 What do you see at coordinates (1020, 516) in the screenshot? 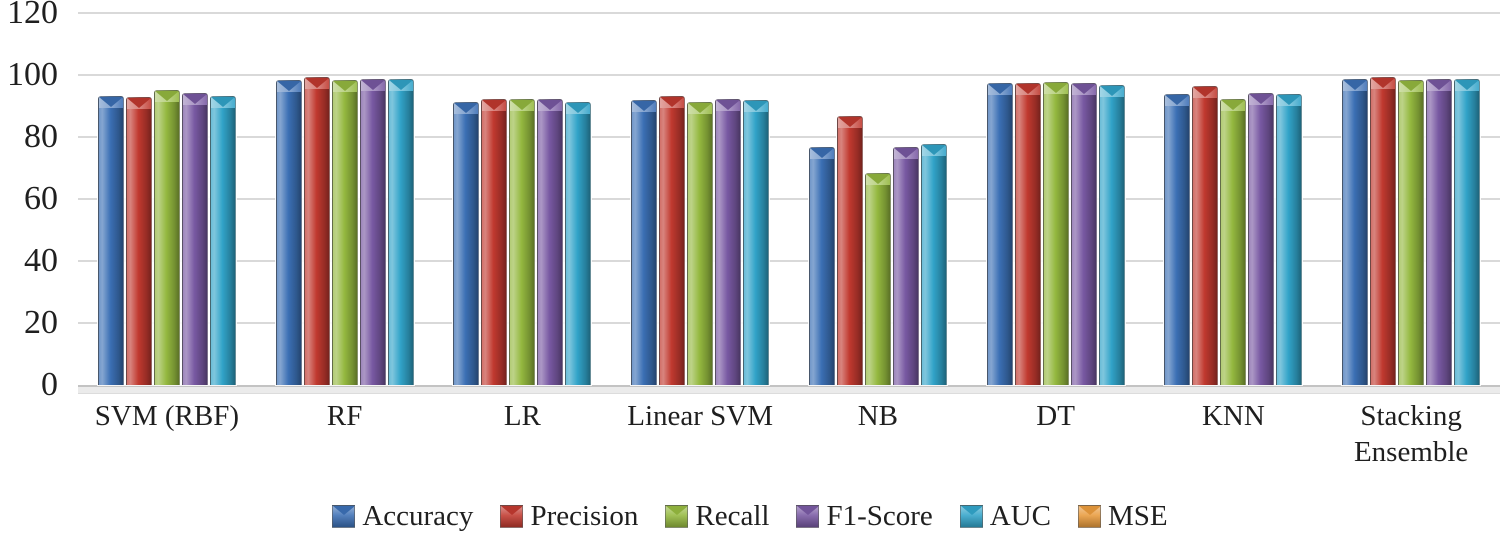
I see `legend-label: AUC` at bounding box center [1020, 516].